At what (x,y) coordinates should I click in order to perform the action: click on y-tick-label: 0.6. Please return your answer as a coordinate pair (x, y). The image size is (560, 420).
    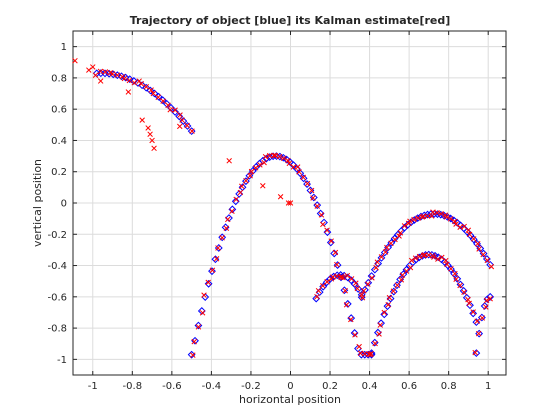
    Looking at the image, I should click on (59, 110).